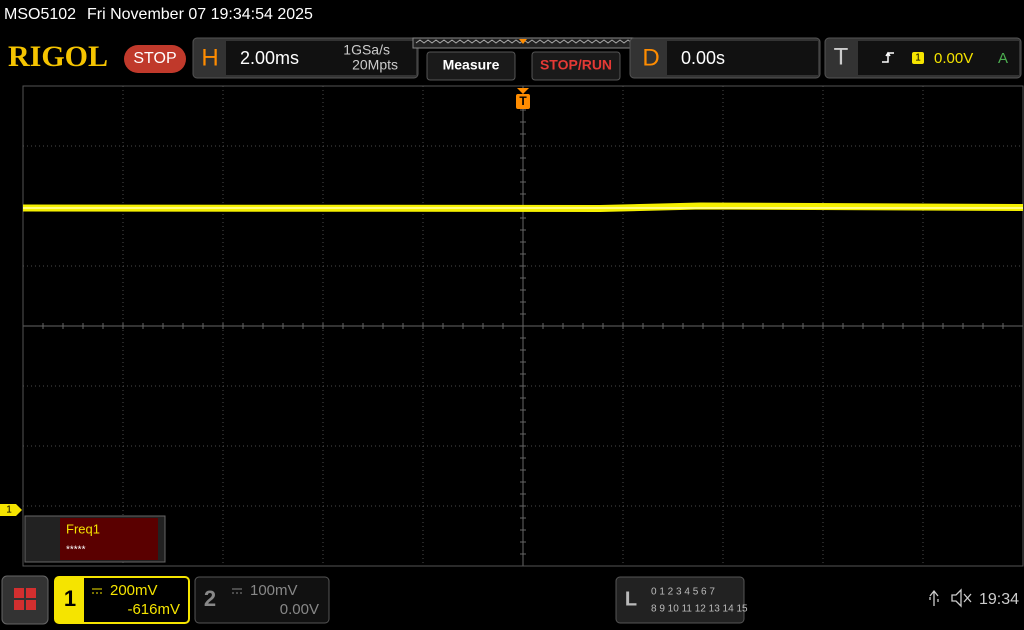 Image resolution: width=1024 pixels, height=630 pixels. I want to click on channel2-scale: 100mV, so click(274, 590).